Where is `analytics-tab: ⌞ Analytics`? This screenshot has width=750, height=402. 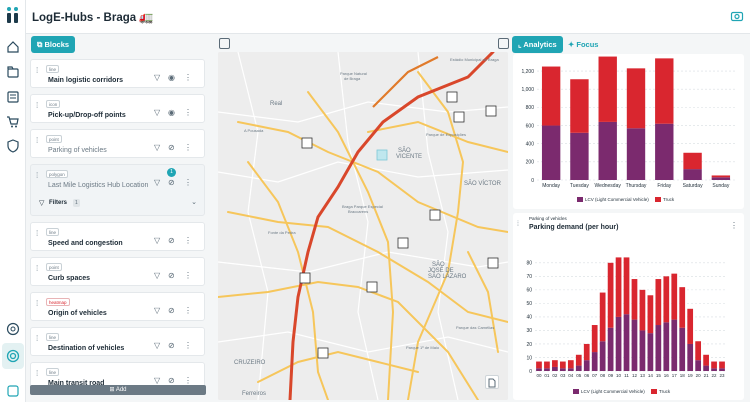 analytics-tab: ⌞ Analytics is located at coordinates (537, 44).